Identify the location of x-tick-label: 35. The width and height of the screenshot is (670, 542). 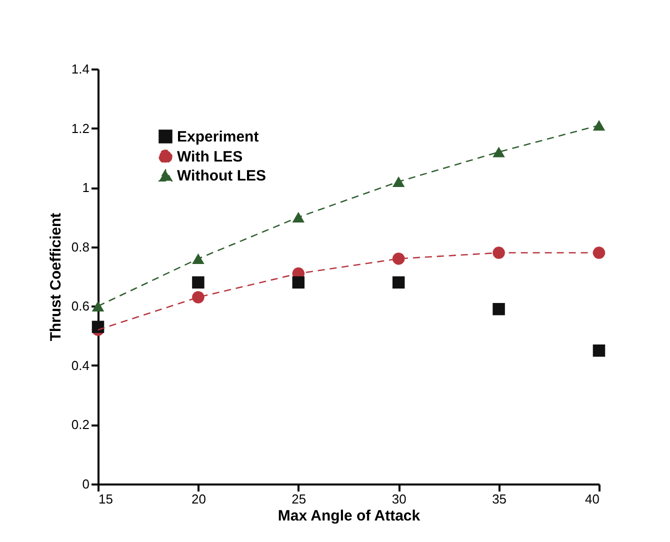
(499, 499).